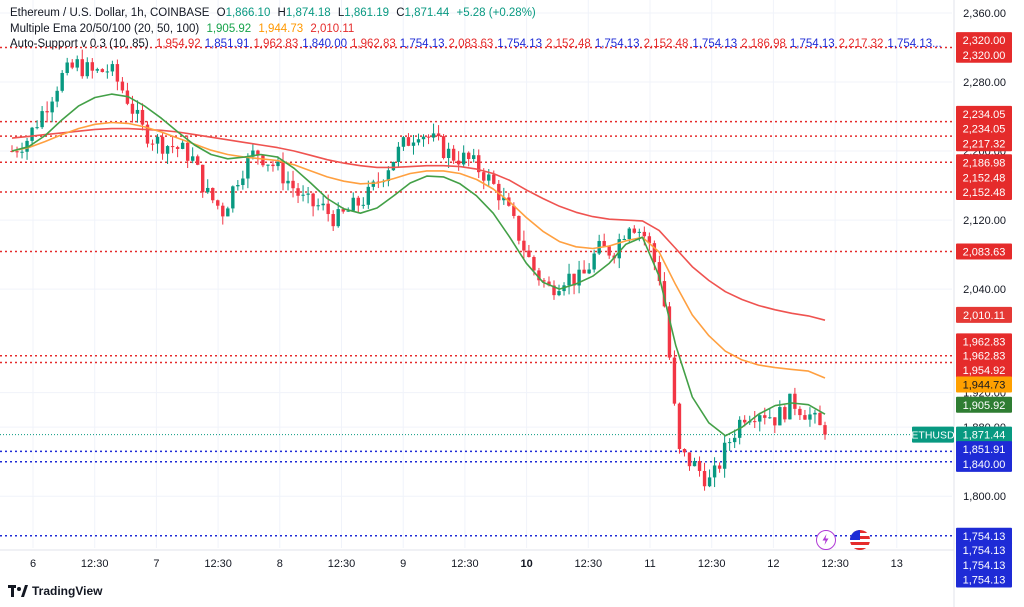  I want to click on price-tag-text: 2,186.98, so click(984, 163).